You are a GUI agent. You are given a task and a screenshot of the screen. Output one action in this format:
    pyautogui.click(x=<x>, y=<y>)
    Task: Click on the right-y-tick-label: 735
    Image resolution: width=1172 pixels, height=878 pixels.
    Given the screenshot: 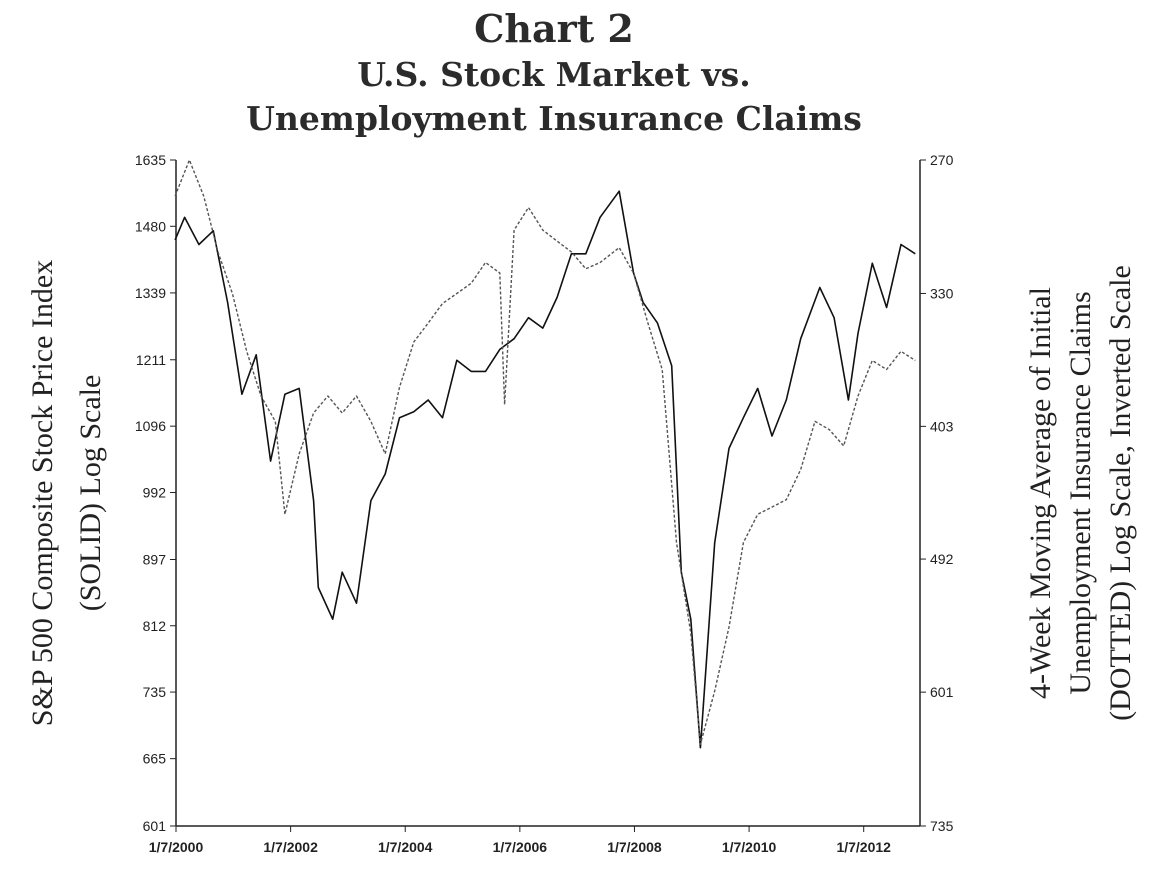 What is the action you would take?
    pyautogui.click(x=942, y=826)
    